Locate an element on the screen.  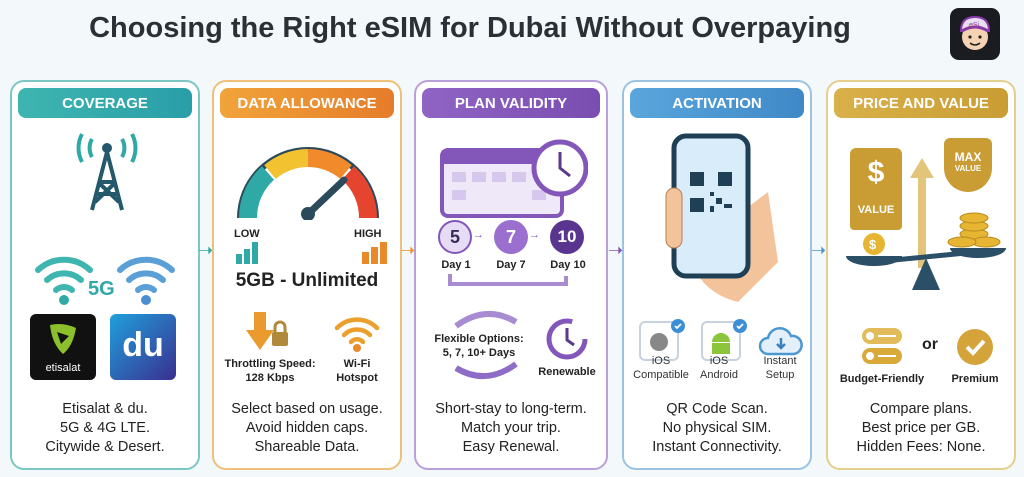
up-arrow-icon is located at coordinates (922, 213).